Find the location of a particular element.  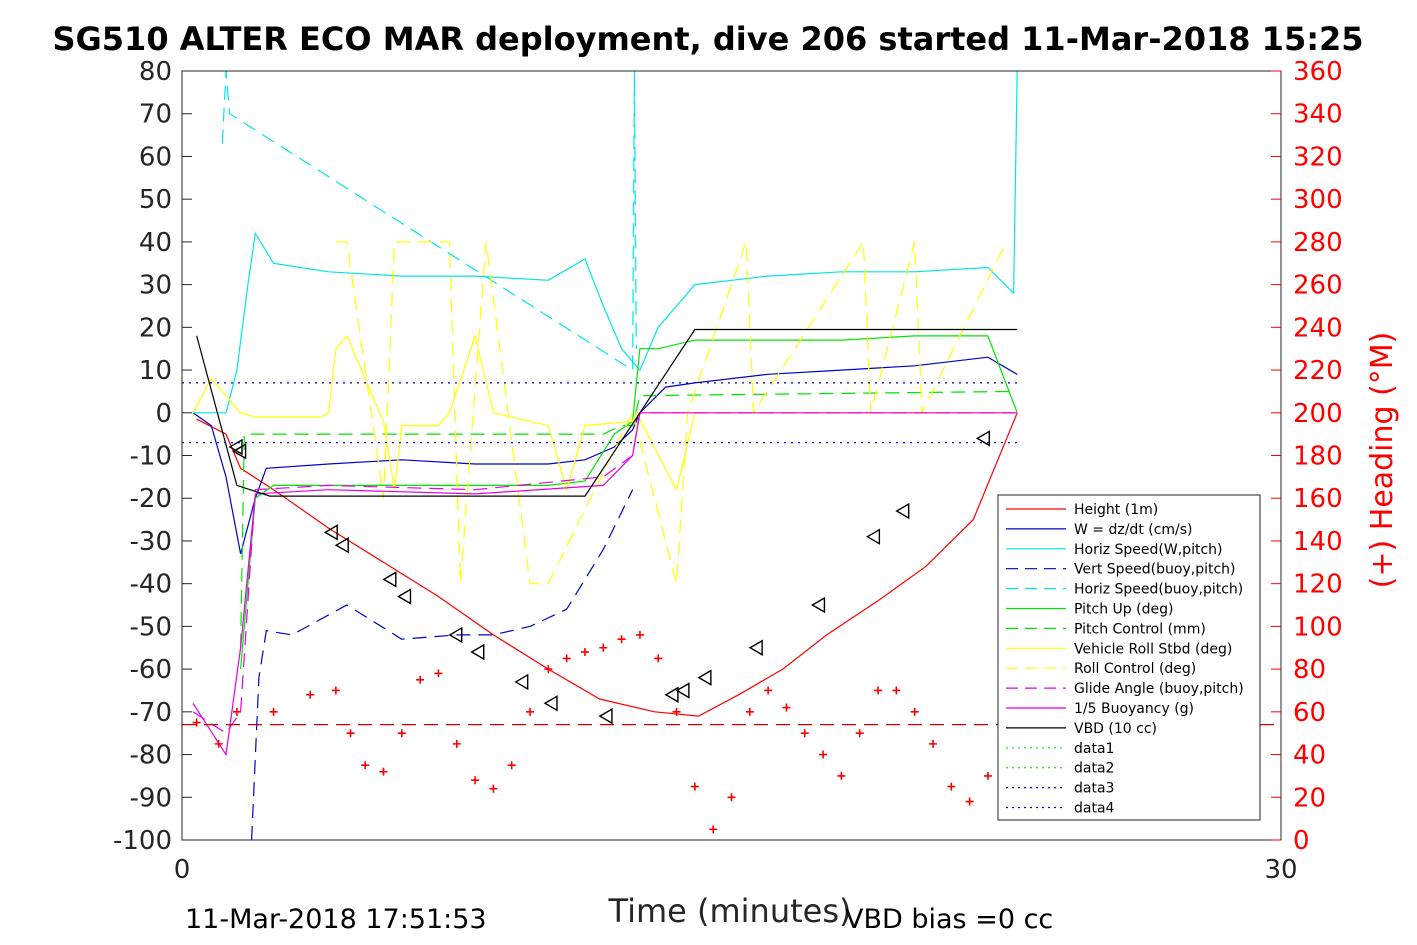

right-tick-label: 200 is located at coordinates (1318, 414).